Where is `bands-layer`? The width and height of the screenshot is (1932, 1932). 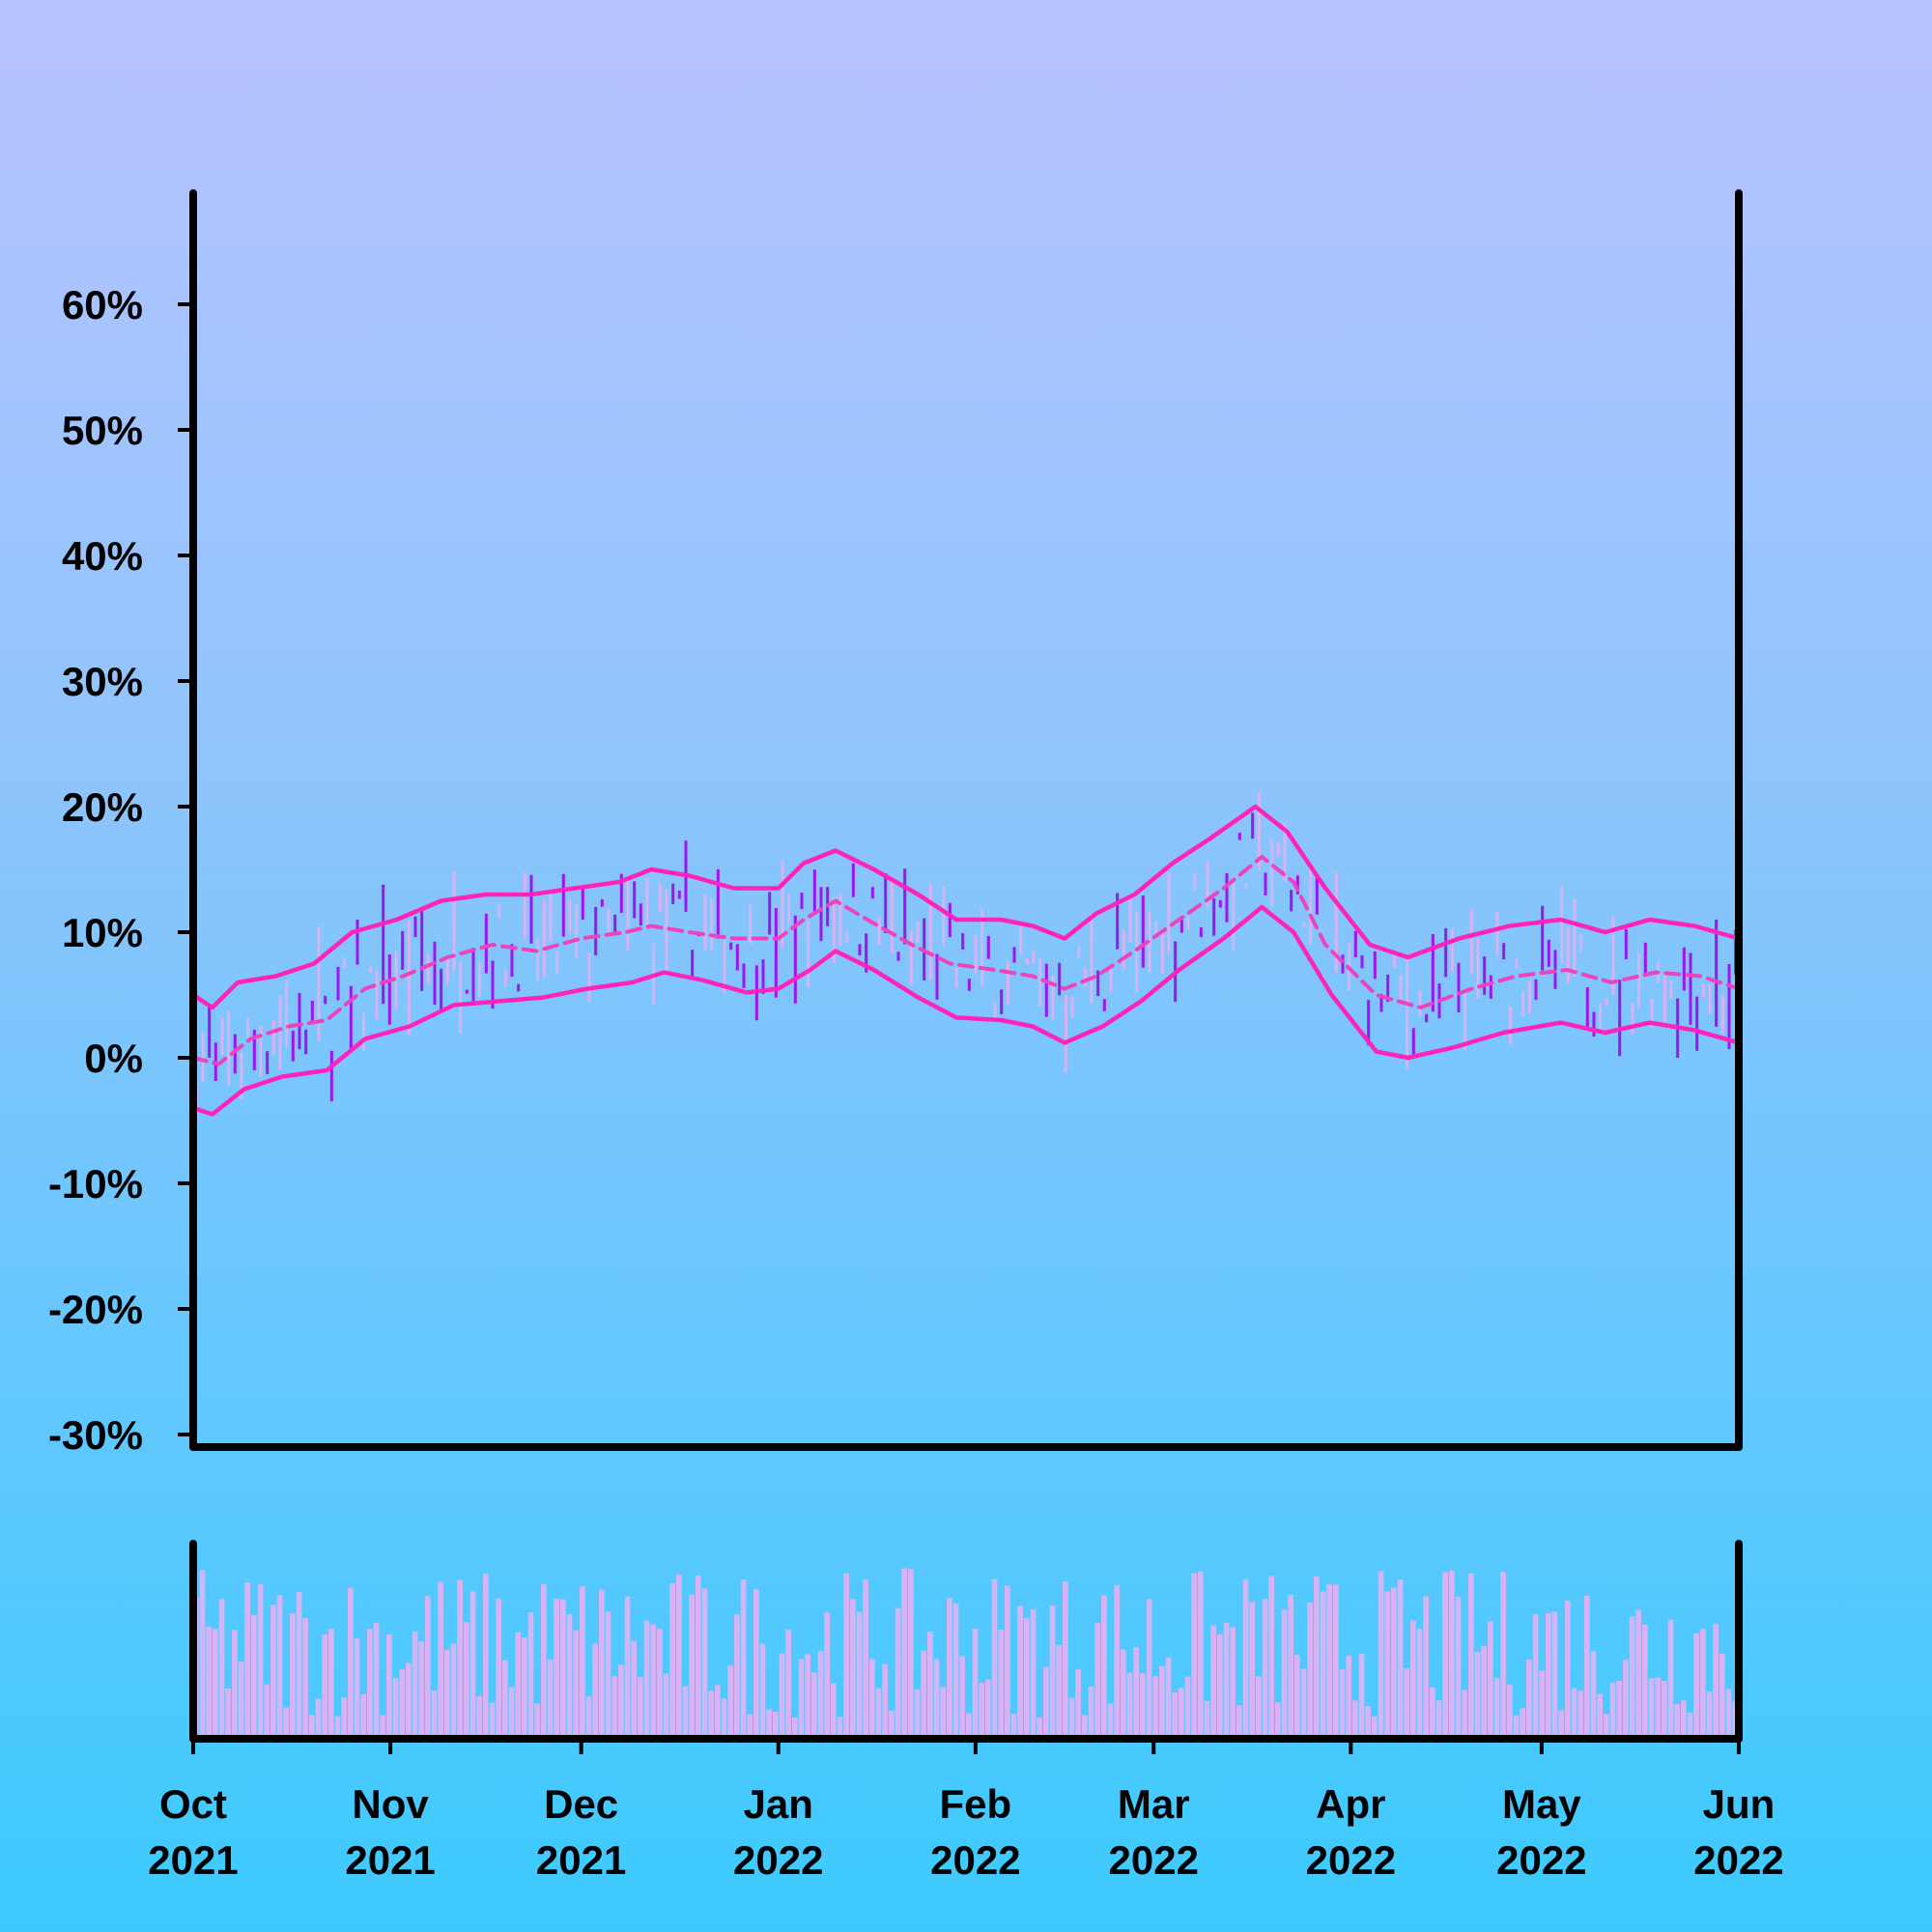 bands-layer is located at coordinates (966, 960).